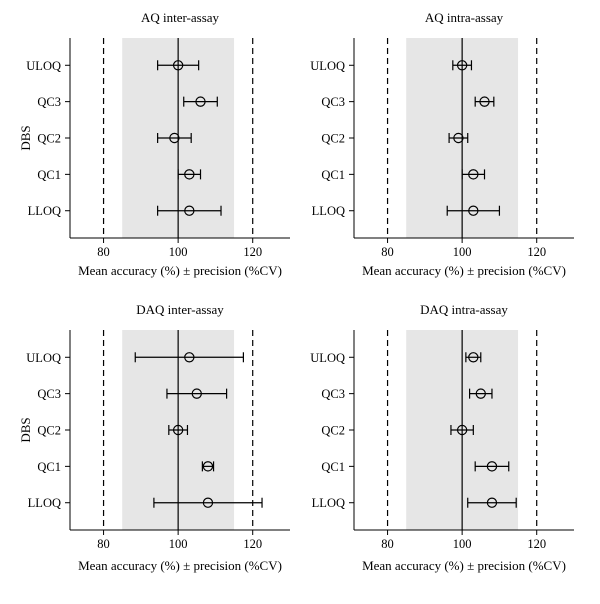 The image size is (600, 604). What do you see at coordinates (464, 17) in the screenshot?
I see `panel-title: AQ intra-assay` at bounding box center [464, 17].